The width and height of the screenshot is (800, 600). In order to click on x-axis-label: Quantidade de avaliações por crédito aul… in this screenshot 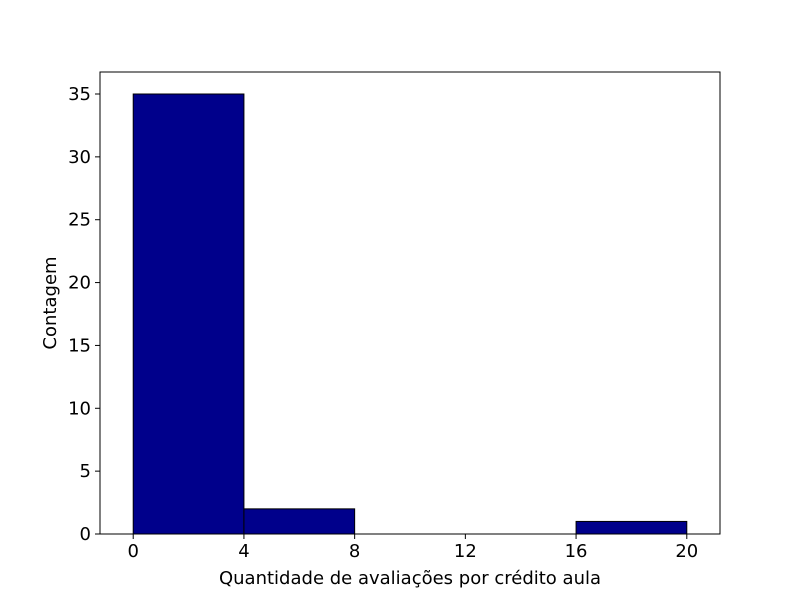, I will do `click(410, 578)`.